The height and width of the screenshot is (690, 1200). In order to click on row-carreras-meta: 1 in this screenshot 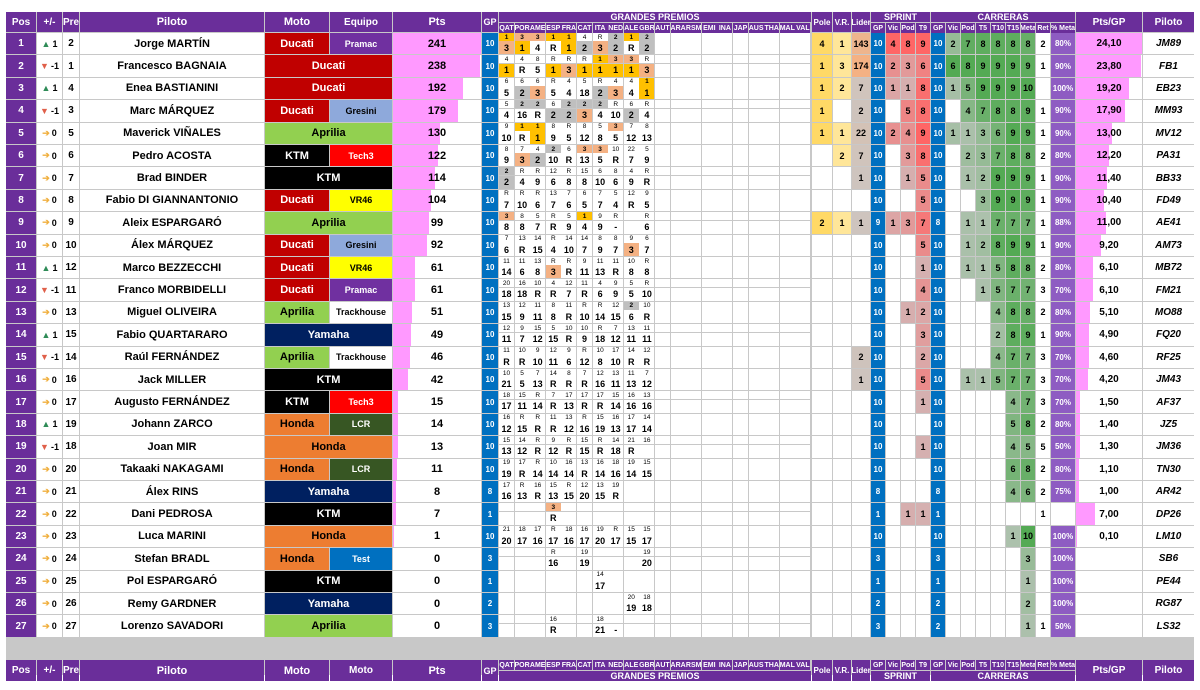, I will do `click(1028, 626)`.